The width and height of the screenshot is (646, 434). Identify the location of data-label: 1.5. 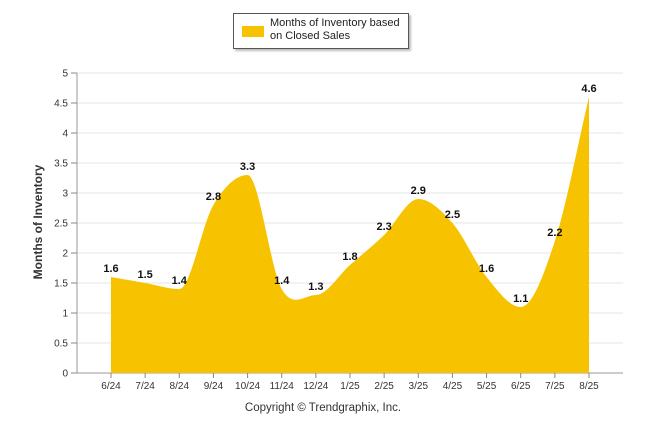
(144, 275).